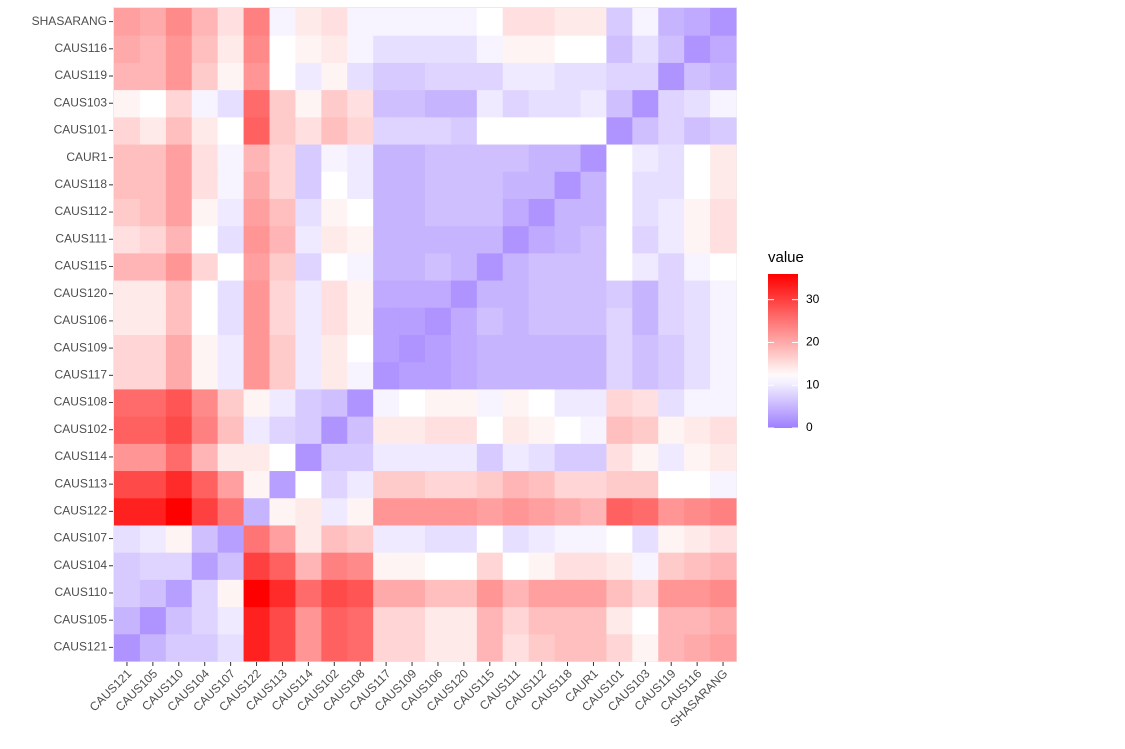 The image size is (1125, 749). What do you see at coordinates (81, 238) in the screenshot?
I see `y-tick-label: CAUS111` at bounding box center [81, 238].